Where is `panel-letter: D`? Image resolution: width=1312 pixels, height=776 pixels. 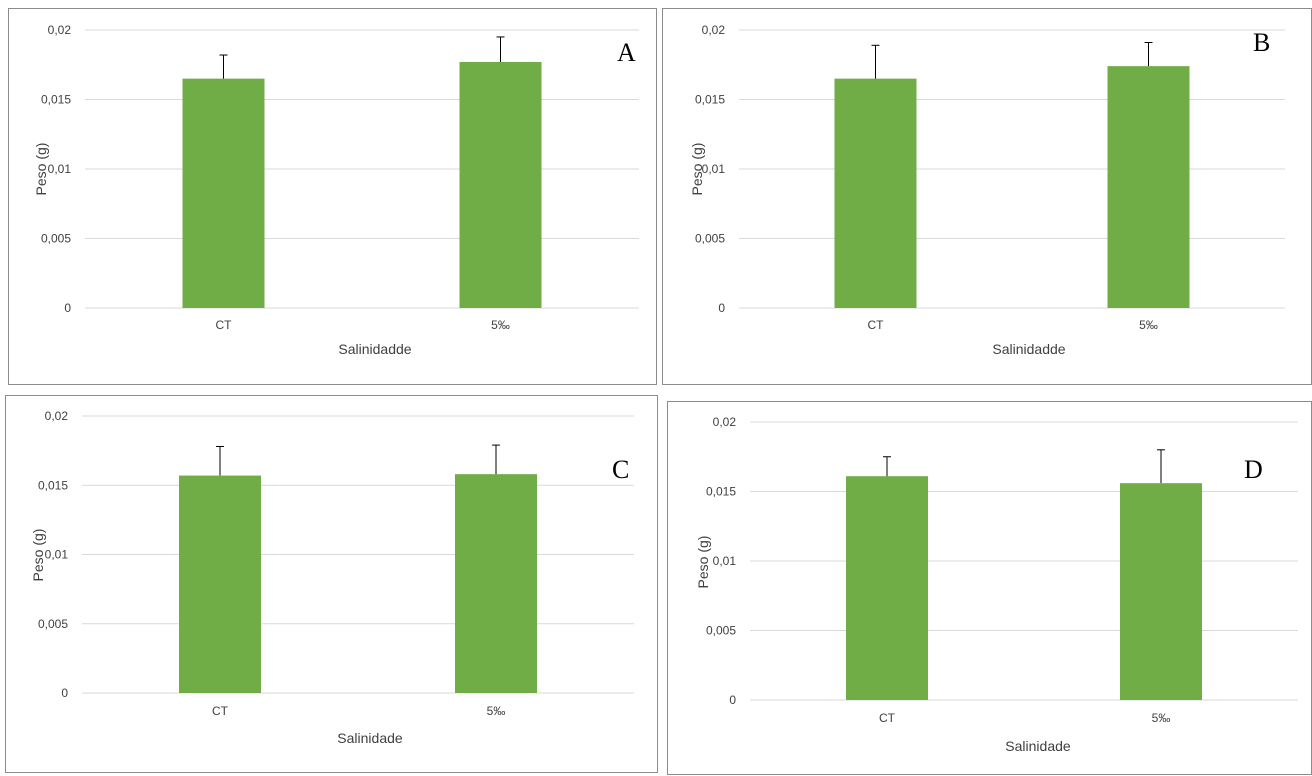 panel-letter: D is located at coordinates (1253, 469).